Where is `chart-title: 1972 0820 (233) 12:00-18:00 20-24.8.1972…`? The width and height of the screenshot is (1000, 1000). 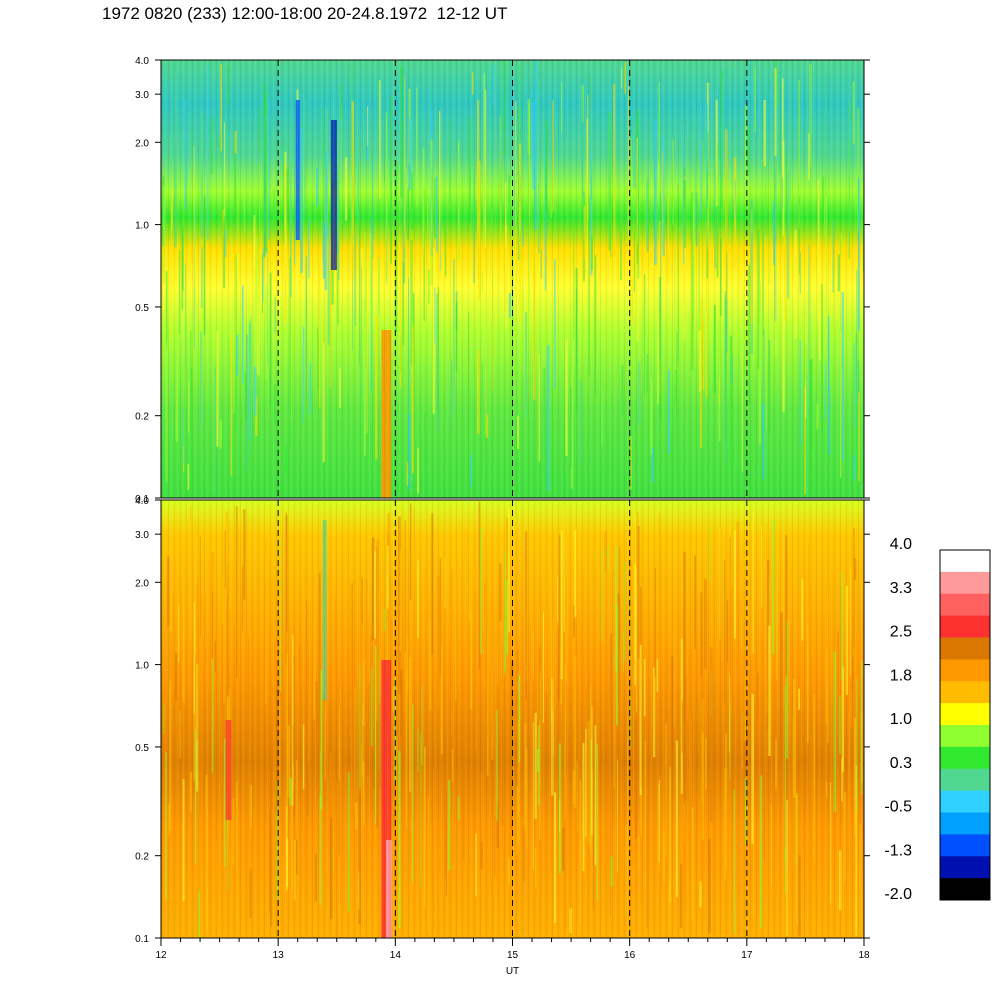
chart-title: 1972 0820 (233) 12:00-18:00 20-24.8.1972… is located at coordinates (305, 13).